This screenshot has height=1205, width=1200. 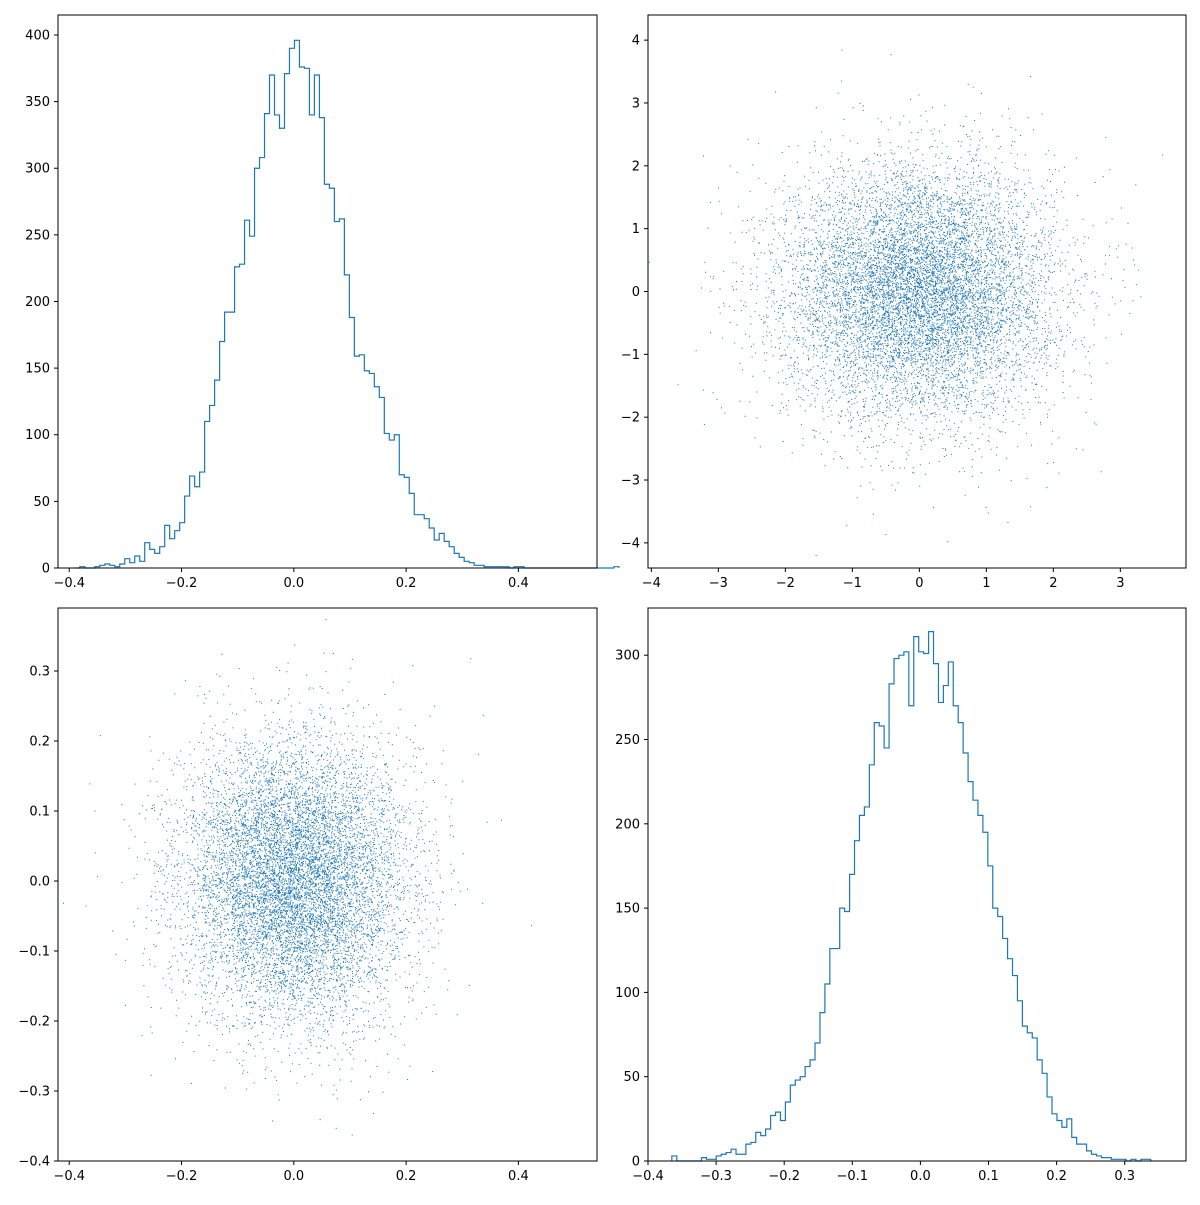 I want to click on y-tick-label: −2, so click(x=630, y=418).